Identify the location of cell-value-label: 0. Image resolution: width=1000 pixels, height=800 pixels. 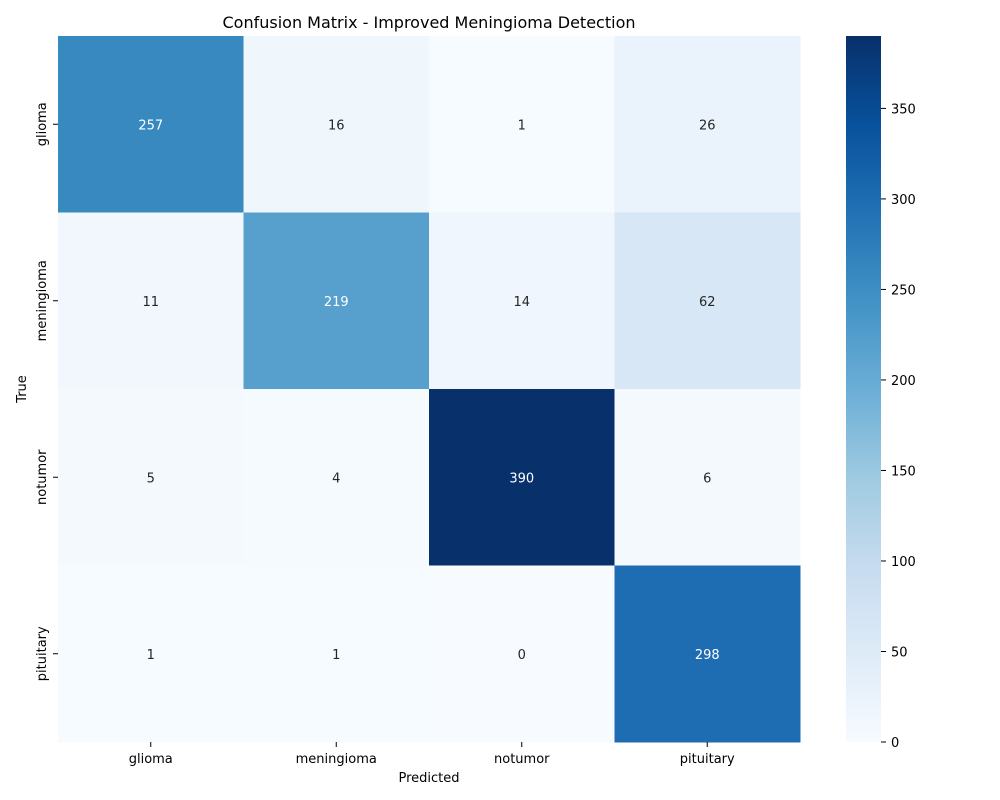
(522, 655).